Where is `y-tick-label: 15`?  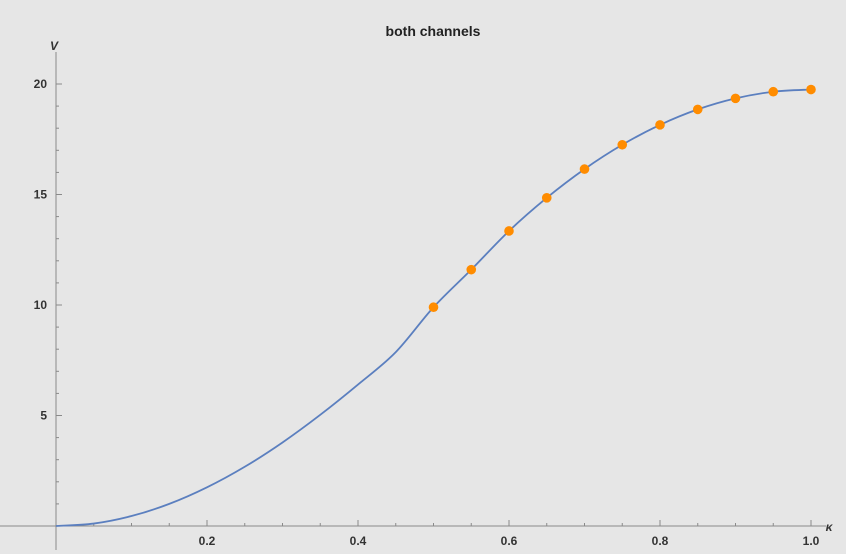
y-tick-label: 15 is located at coordinates (41, 195).